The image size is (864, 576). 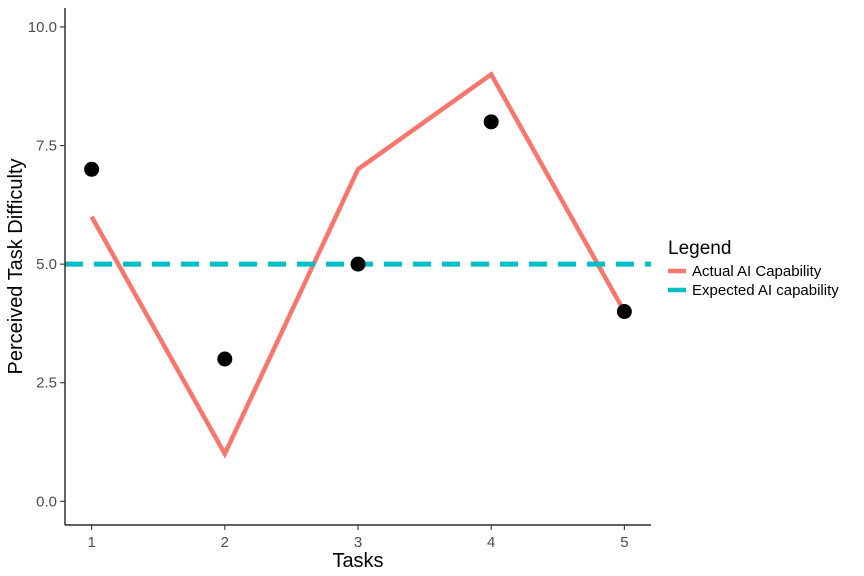 I want to click on y-tick-label: 2.5, so click(x=46, y=383).